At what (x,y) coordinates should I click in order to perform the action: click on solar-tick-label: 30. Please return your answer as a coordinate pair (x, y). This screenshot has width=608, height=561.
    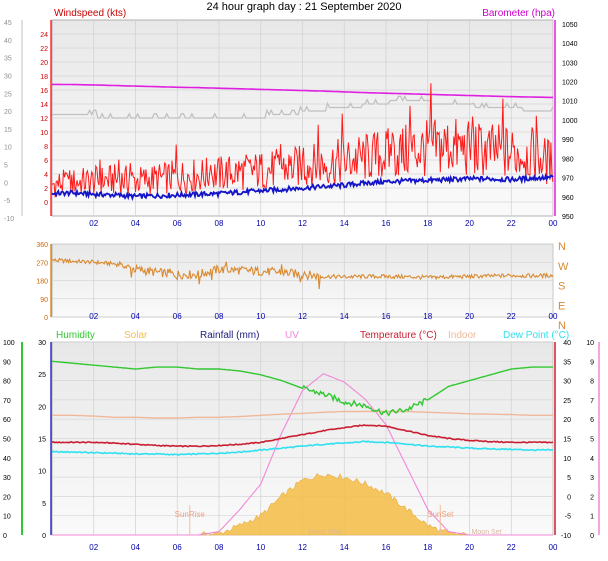
    Looking at the image, I should click on (42, 343).